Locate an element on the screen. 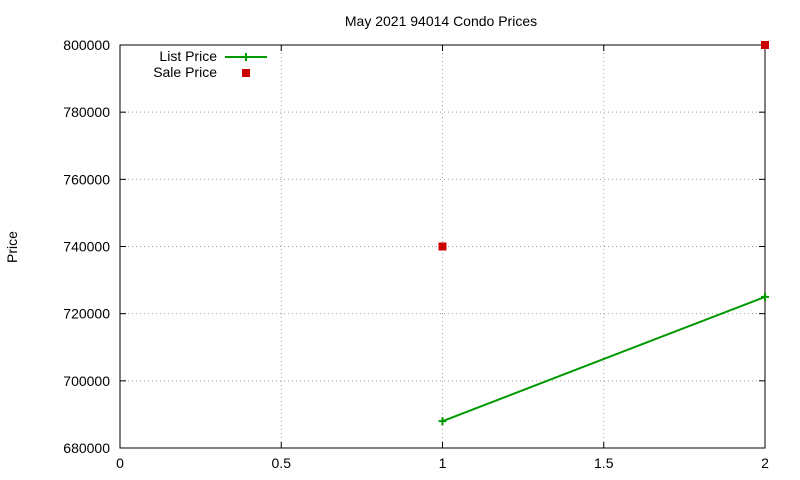 The height and width of the screenshot is (480, 800). y-tick-label: 680000 is located at coordinates (86, 448).